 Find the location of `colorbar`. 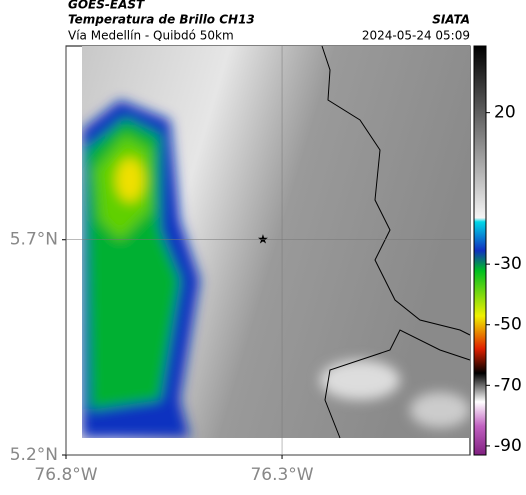

colorbar is located at coordinates (480, 250).